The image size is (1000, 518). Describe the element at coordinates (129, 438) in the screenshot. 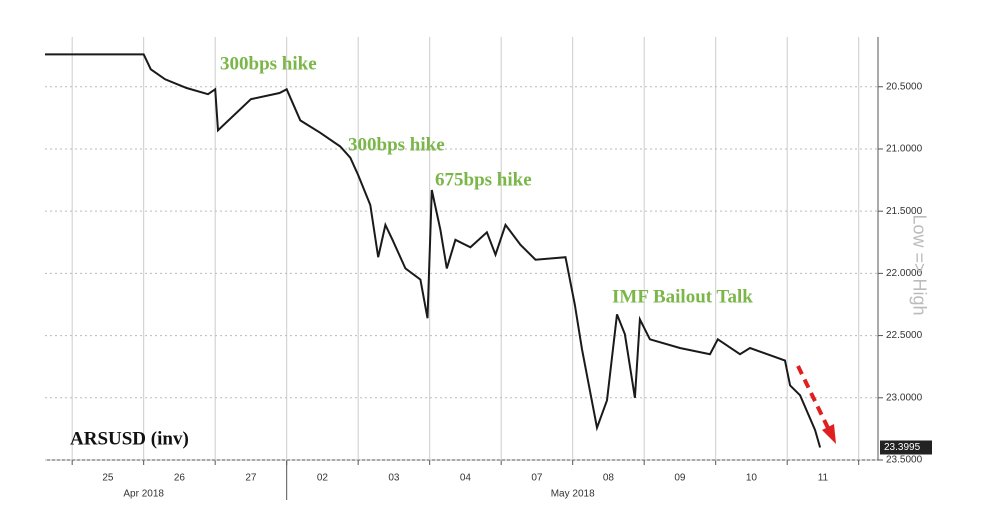

I see `chart-title: ARSUSD (inv)` at that location.